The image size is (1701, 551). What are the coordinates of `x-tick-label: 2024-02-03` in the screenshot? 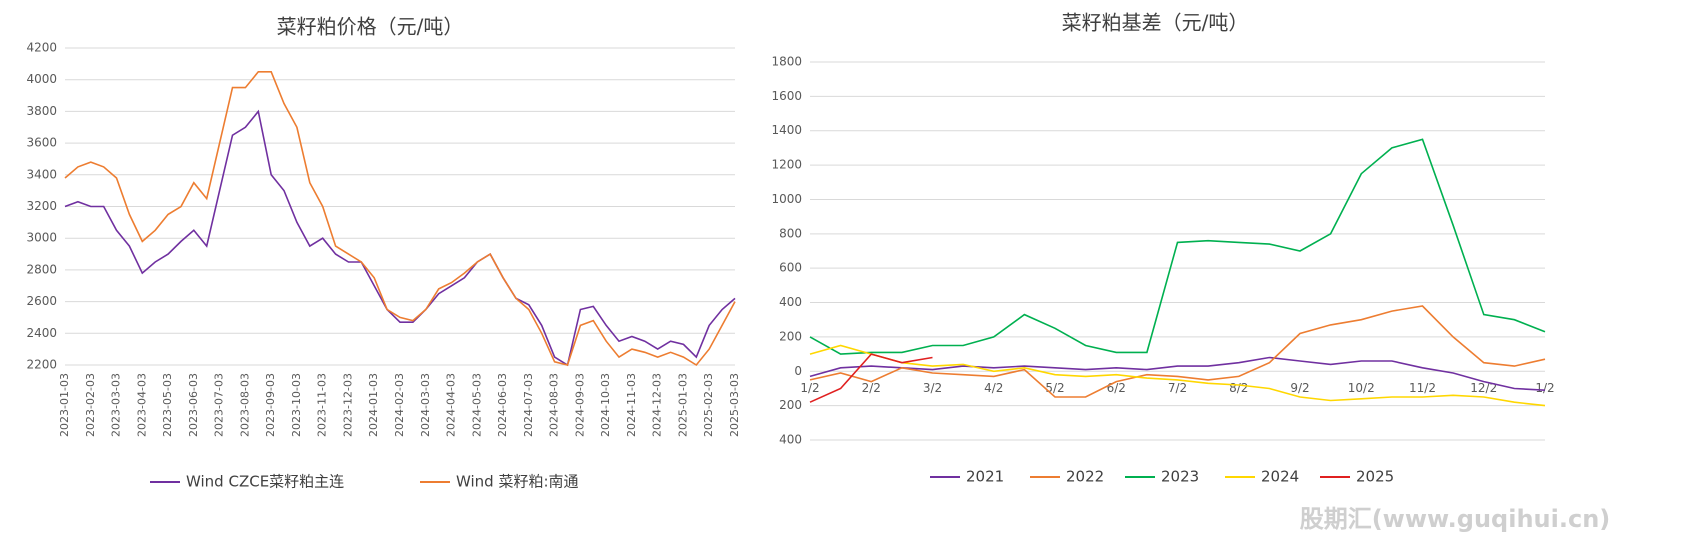 It's located at (399, 405).